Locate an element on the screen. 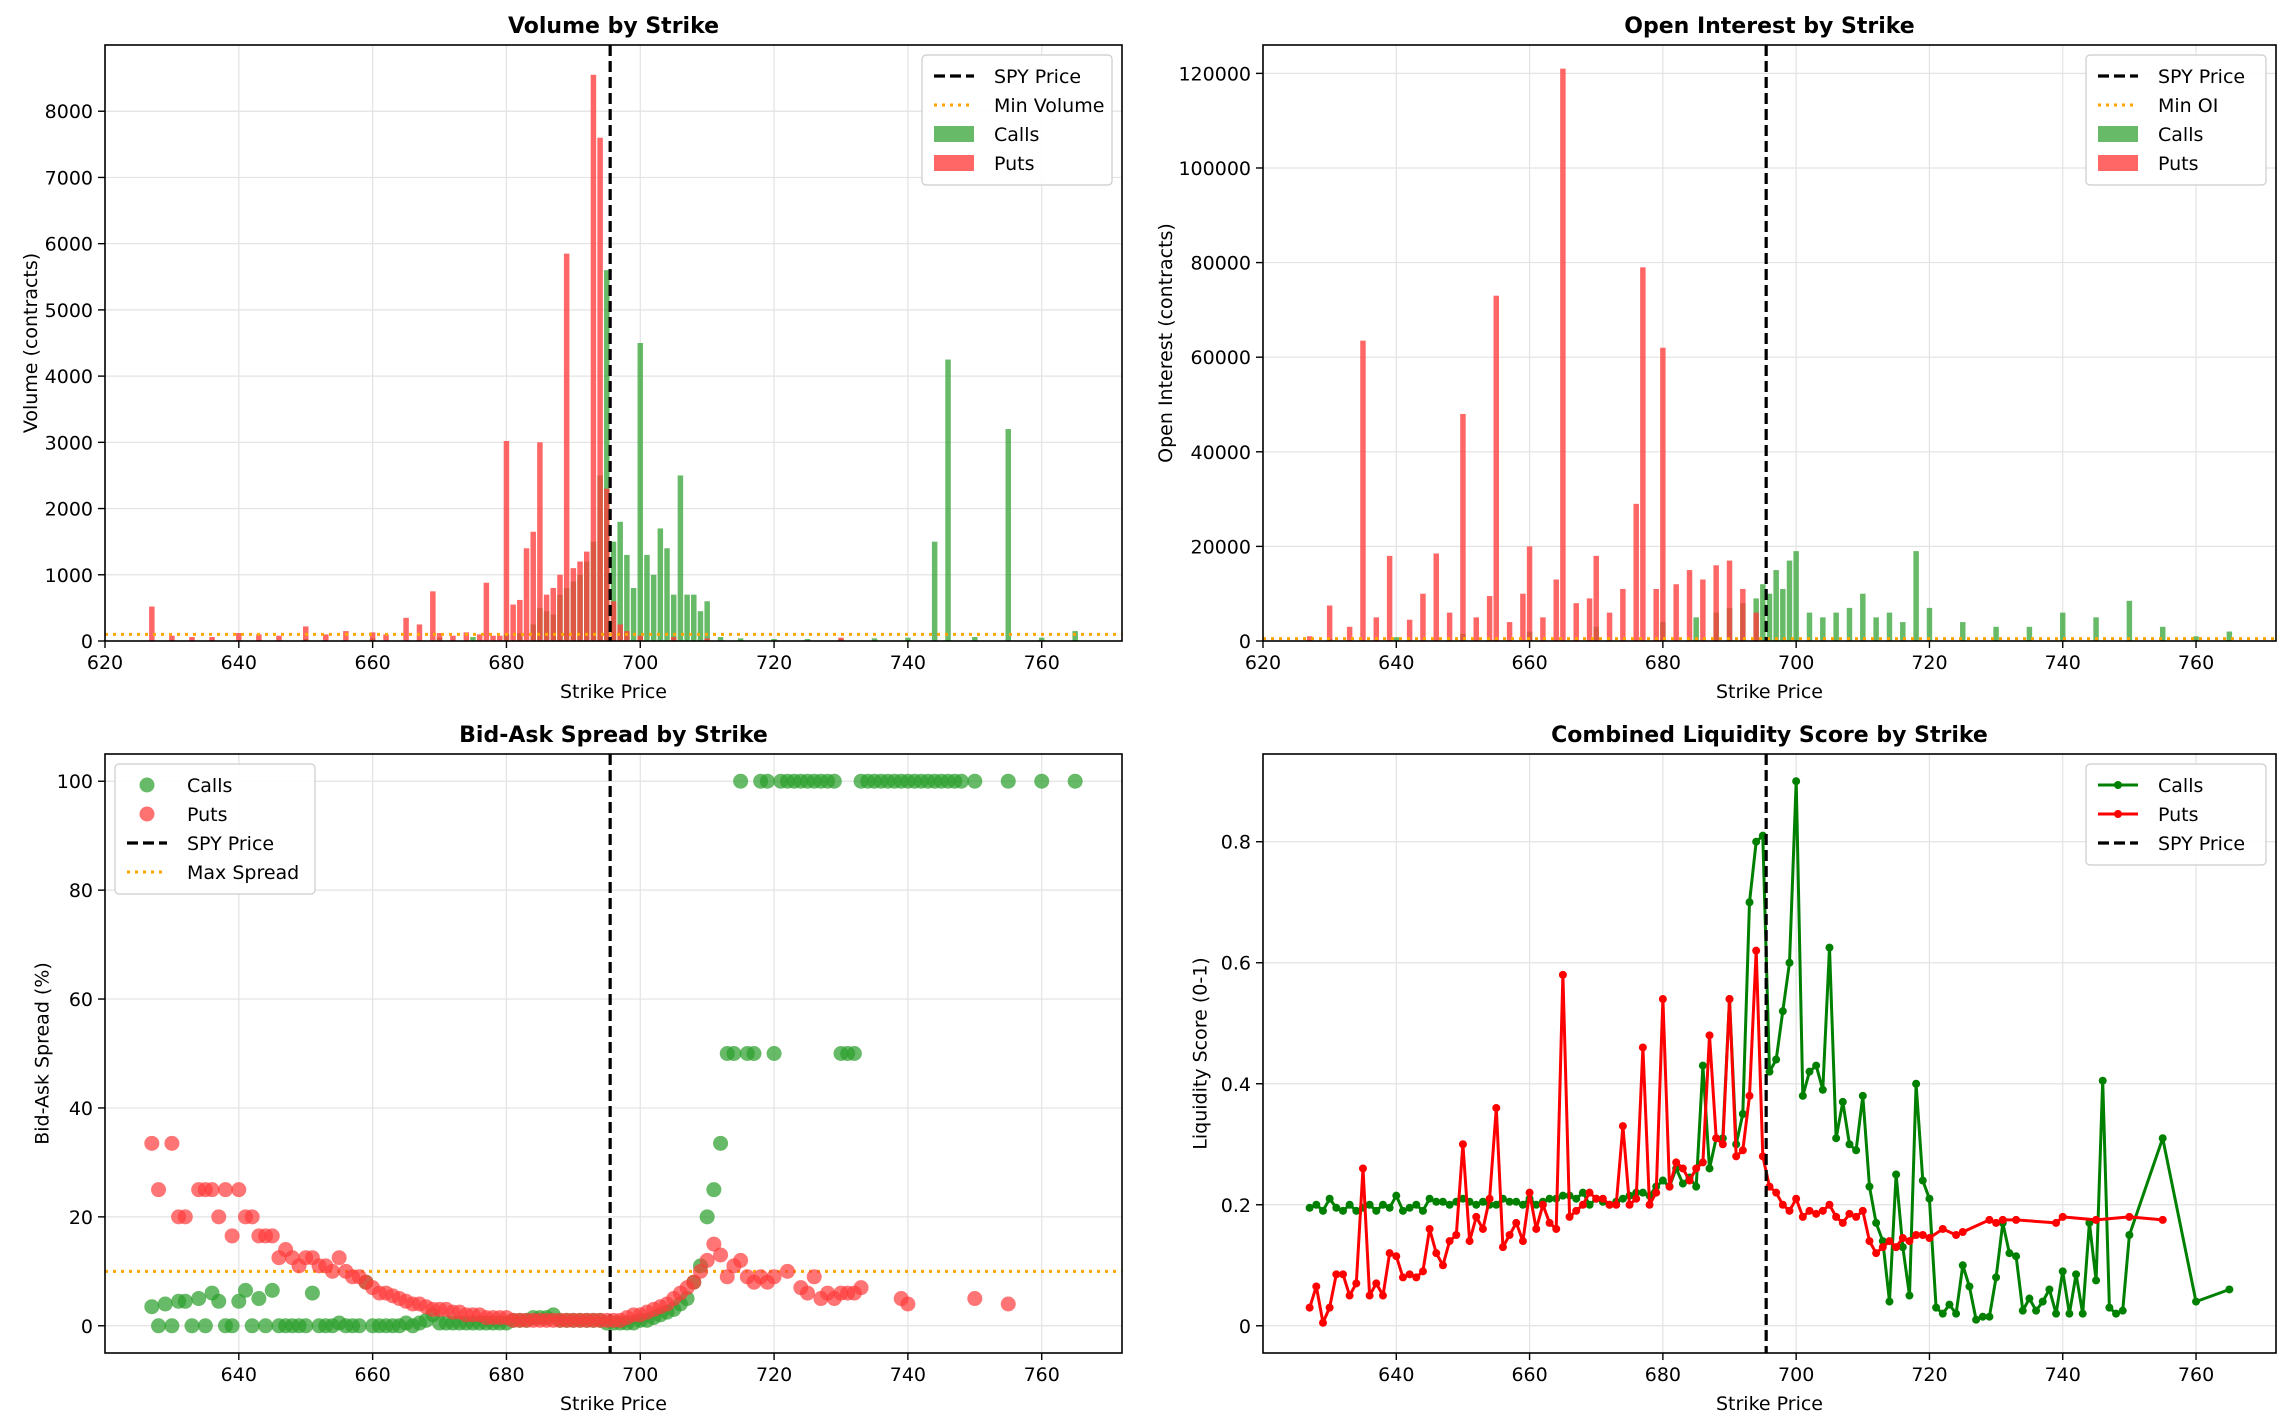  y-tick-label: 0 is located at coordinates (1245, 642).